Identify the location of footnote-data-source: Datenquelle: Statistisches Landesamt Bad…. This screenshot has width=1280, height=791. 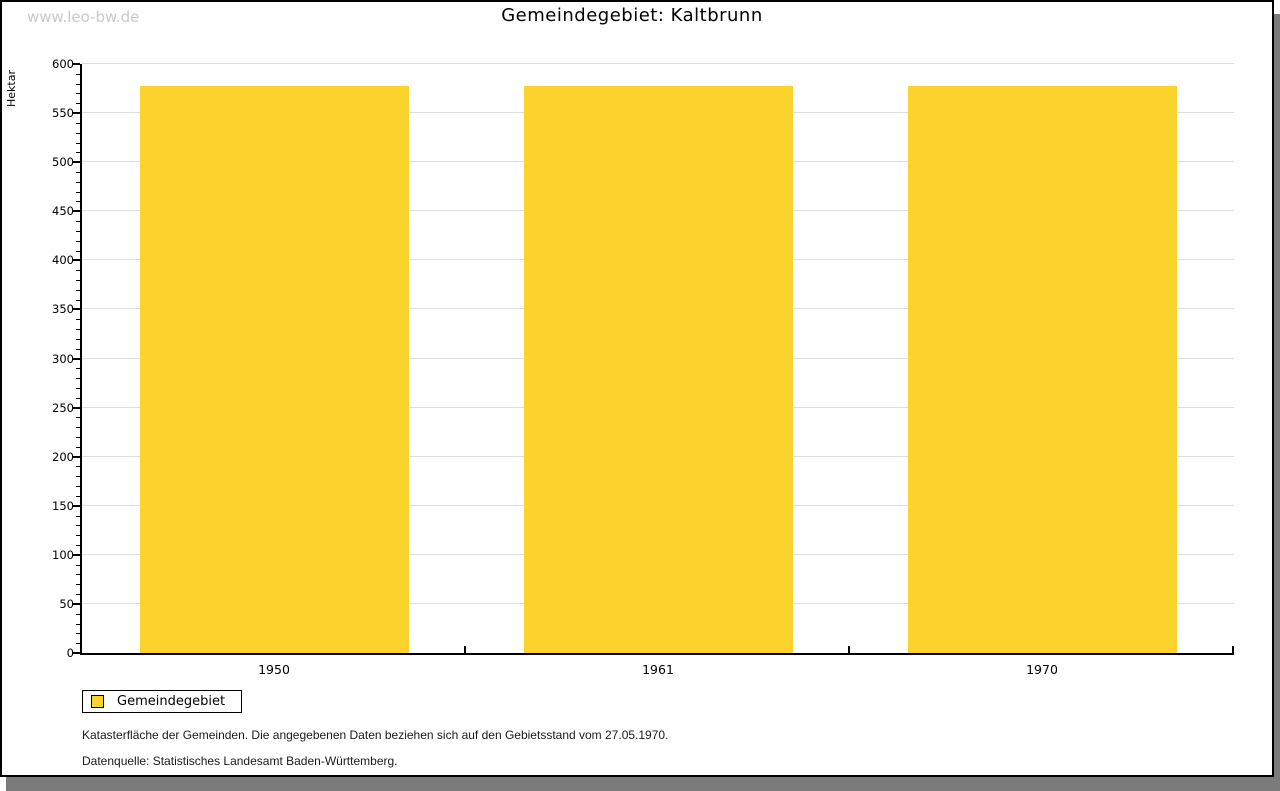
(240, 761).